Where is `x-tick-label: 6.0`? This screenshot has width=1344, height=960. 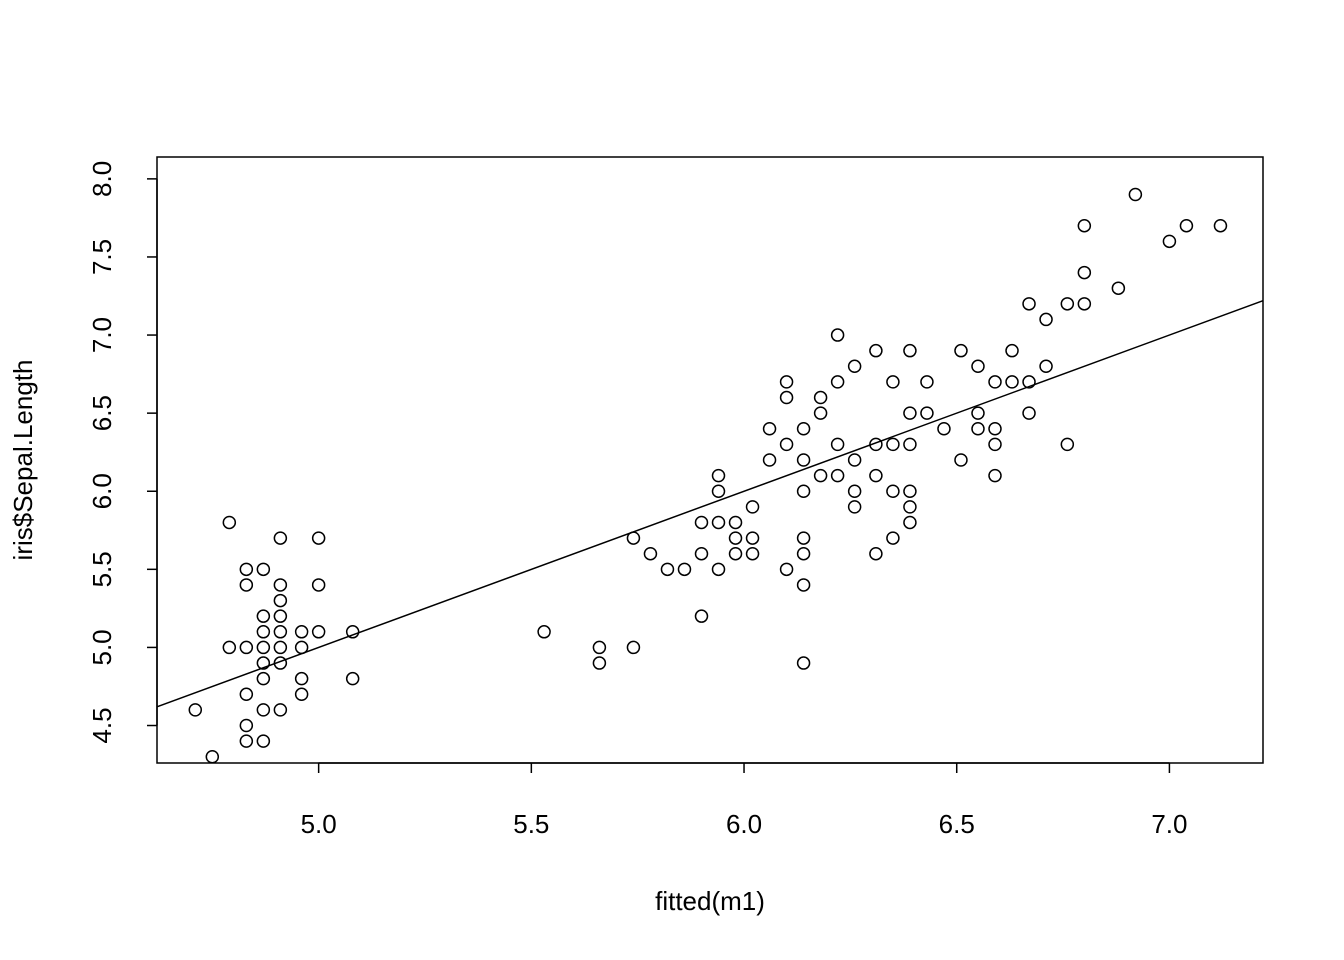
x-tick-label: 6.0 is located at coordinates (744, 824).